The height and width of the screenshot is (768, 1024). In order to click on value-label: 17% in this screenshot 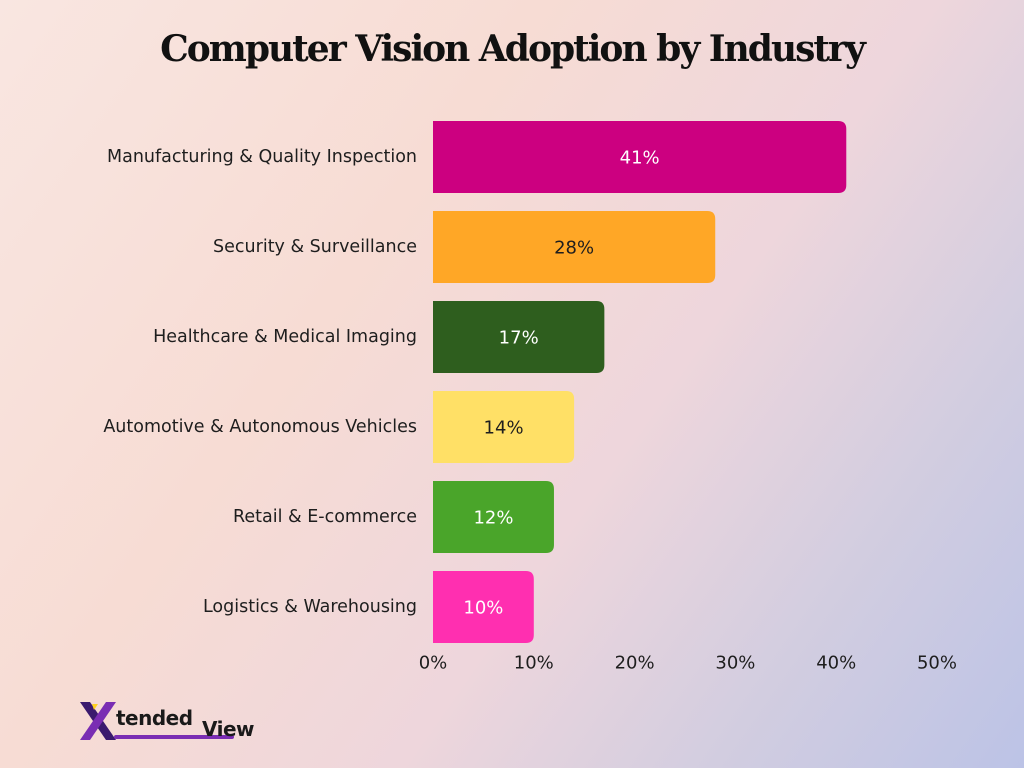, I will do `click(519, 338)`.